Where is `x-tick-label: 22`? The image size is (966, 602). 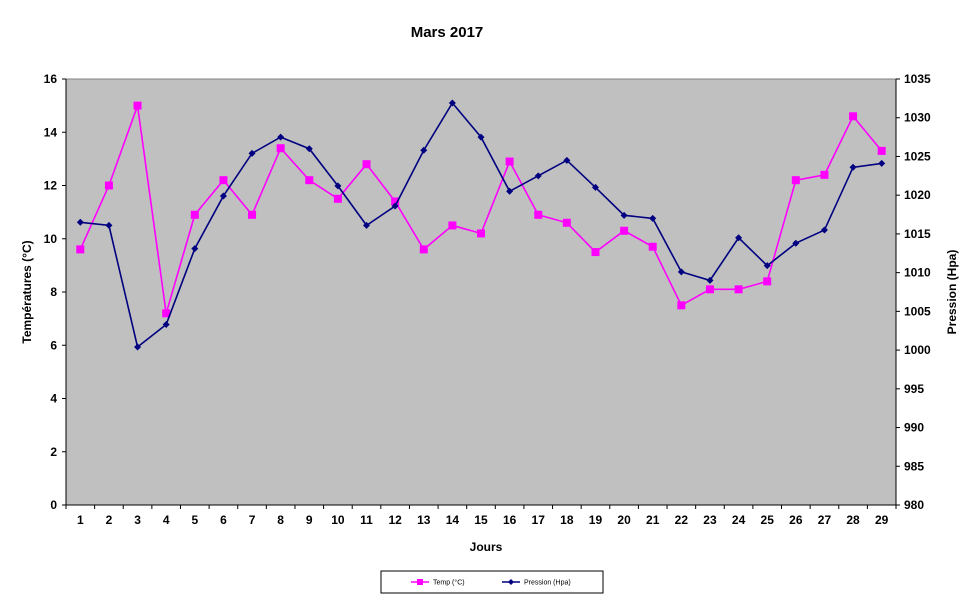 x-tick-label: 22 is located at coordinates (682, 520).